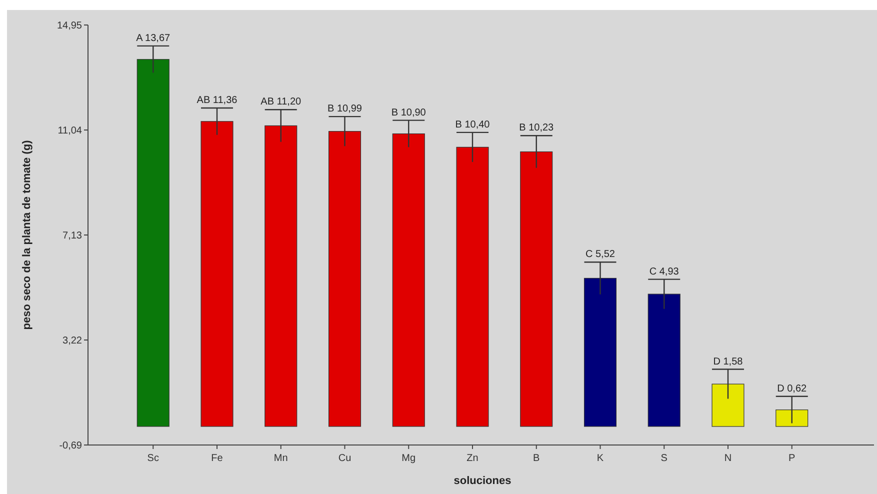 Image resolution: width=877 pixels, height=494 pixels. Describe the element at coordinates (345, 458) in the screenshot. I see `x-tick-label: Cu` at that location.